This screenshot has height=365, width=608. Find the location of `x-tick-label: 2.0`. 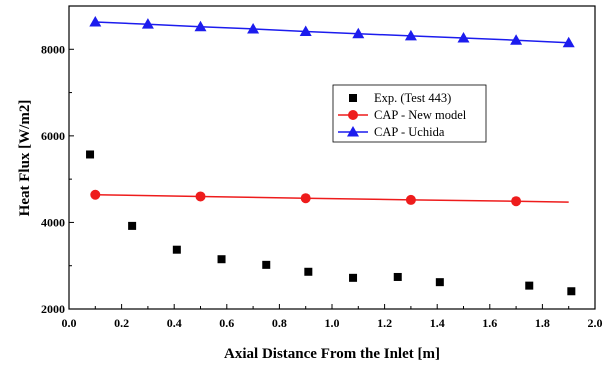

x-tick-label: 2.0 is located at coordinates (595, 323).